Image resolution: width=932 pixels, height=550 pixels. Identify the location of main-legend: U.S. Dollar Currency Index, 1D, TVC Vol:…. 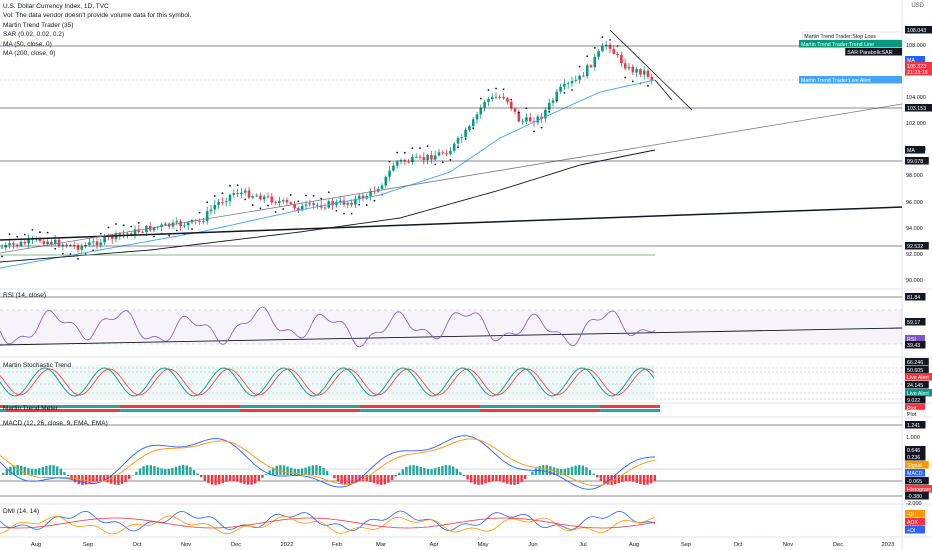
(97, 30).